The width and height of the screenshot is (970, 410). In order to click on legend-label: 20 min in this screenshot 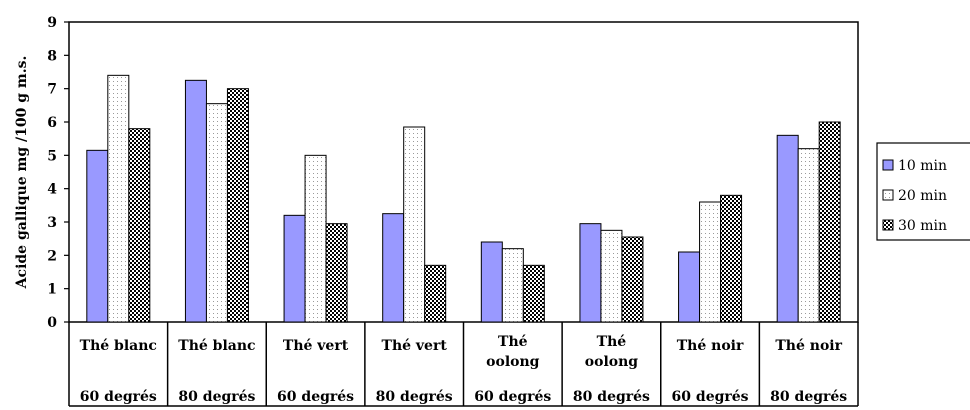, I will do `click(922, 196)`.